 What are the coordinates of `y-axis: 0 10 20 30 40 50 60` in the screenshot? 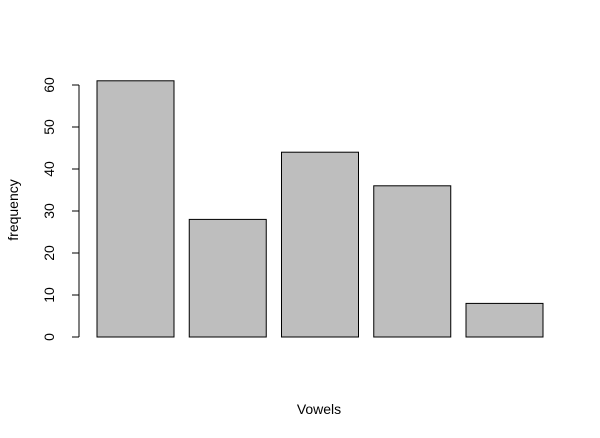 It's located at (60, 209).